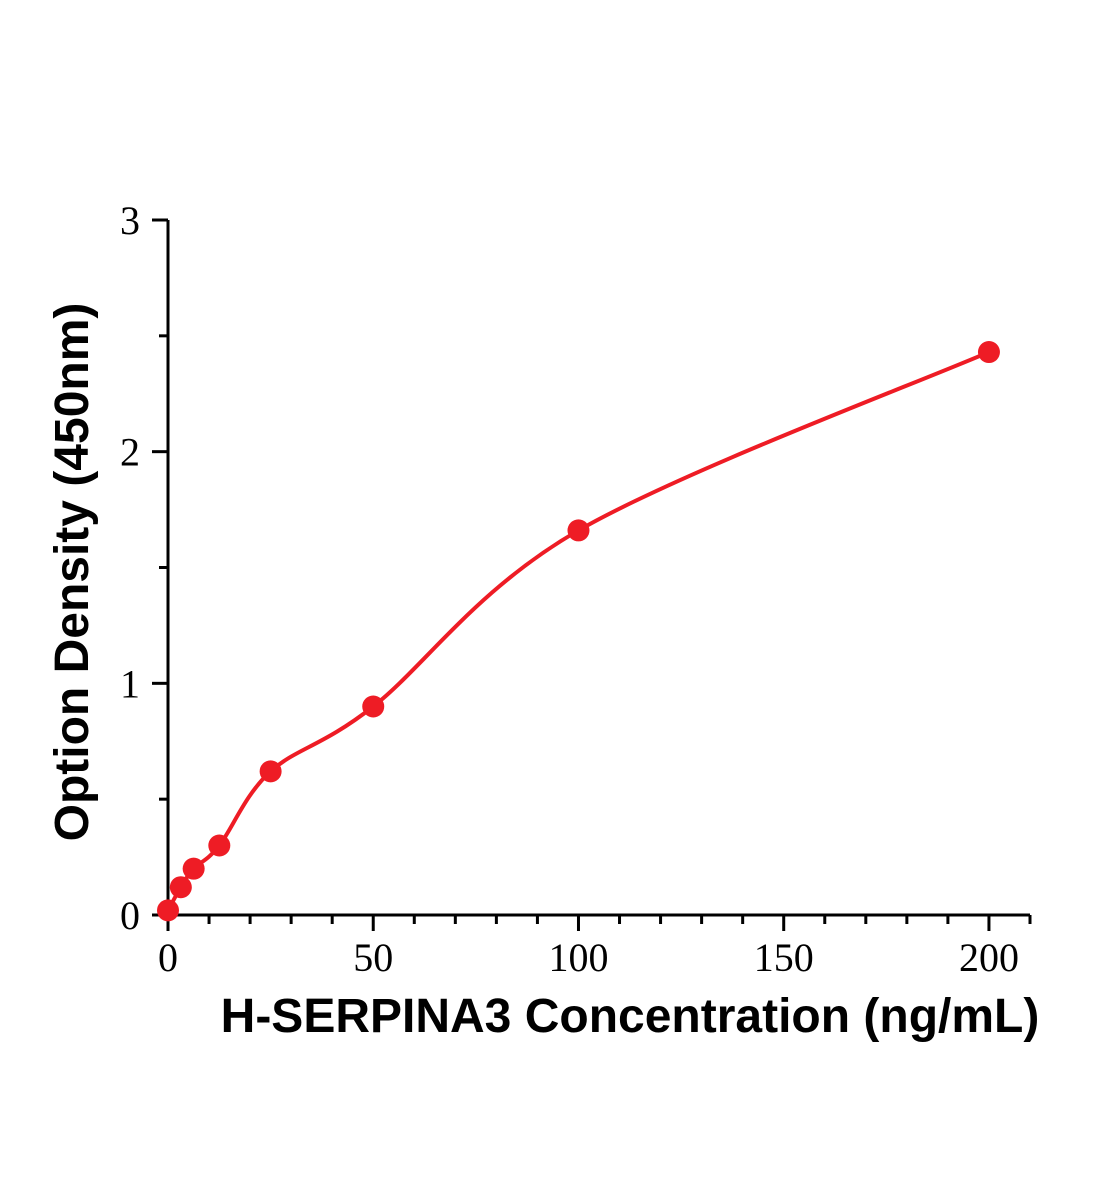 The width and height of the screenshot is (1104, 1200). I want to click on x-tick-label: 50, so click(373, 957).